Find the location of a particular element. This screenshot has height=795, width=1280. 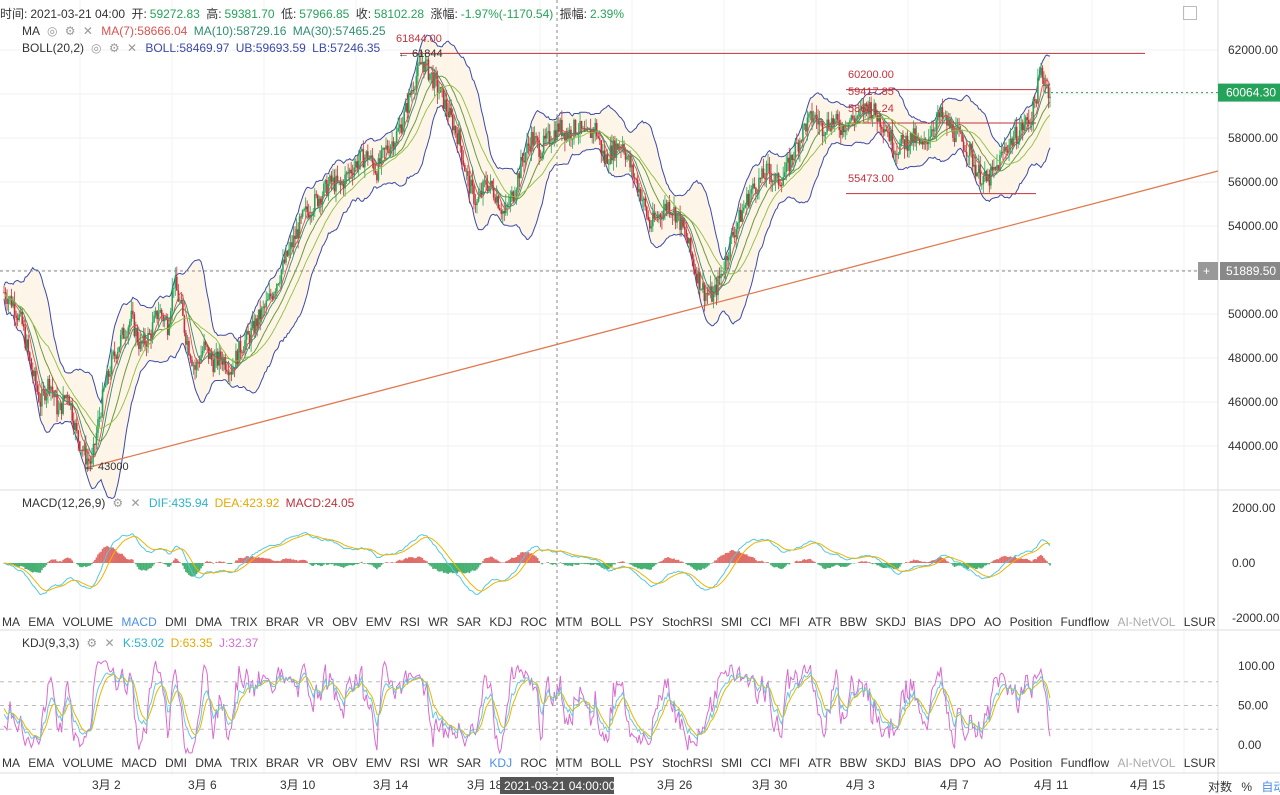

auto-toggle: 自动 is located at coordinates (1270, 787).